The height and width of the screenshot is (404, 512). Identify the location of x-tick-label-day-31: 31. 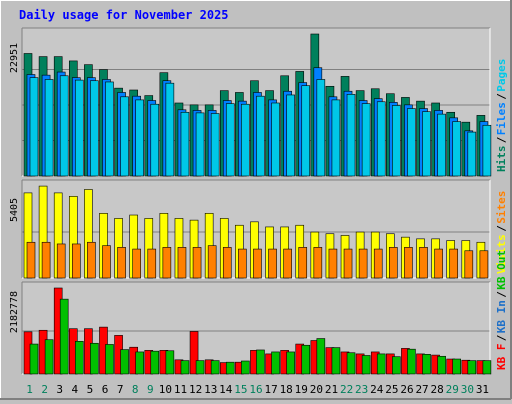
(482, 389).